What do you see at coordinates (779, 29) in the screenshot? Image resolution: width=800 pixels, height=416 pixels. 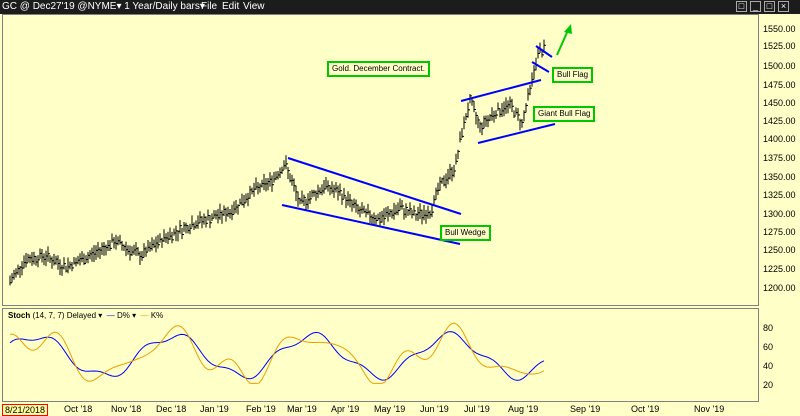 I see `y-tick-label: 1550.00` at bounding box center [779, 29].